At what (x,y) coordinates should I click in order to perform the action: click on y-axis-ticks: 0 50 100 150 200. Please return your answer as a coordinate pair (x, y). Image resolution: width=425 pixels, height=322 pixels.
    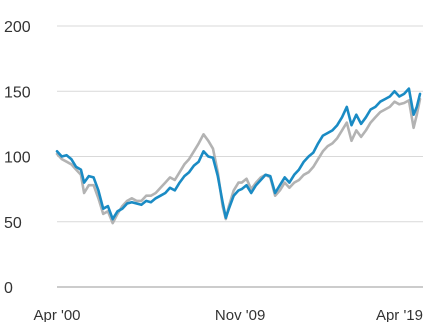
    Looking at the image, I should click on (17, 158).